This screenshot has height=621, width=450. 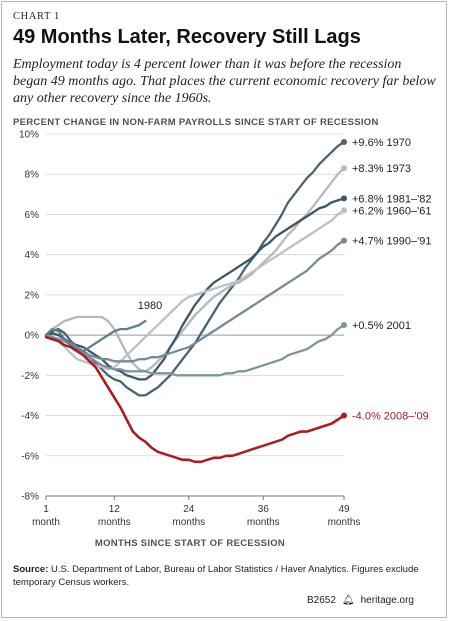 What do you see at coordinates (391, 242) in the screenshot?
I see `series-label: +4.7% 1990–'91` at bounding box center [391, 242].